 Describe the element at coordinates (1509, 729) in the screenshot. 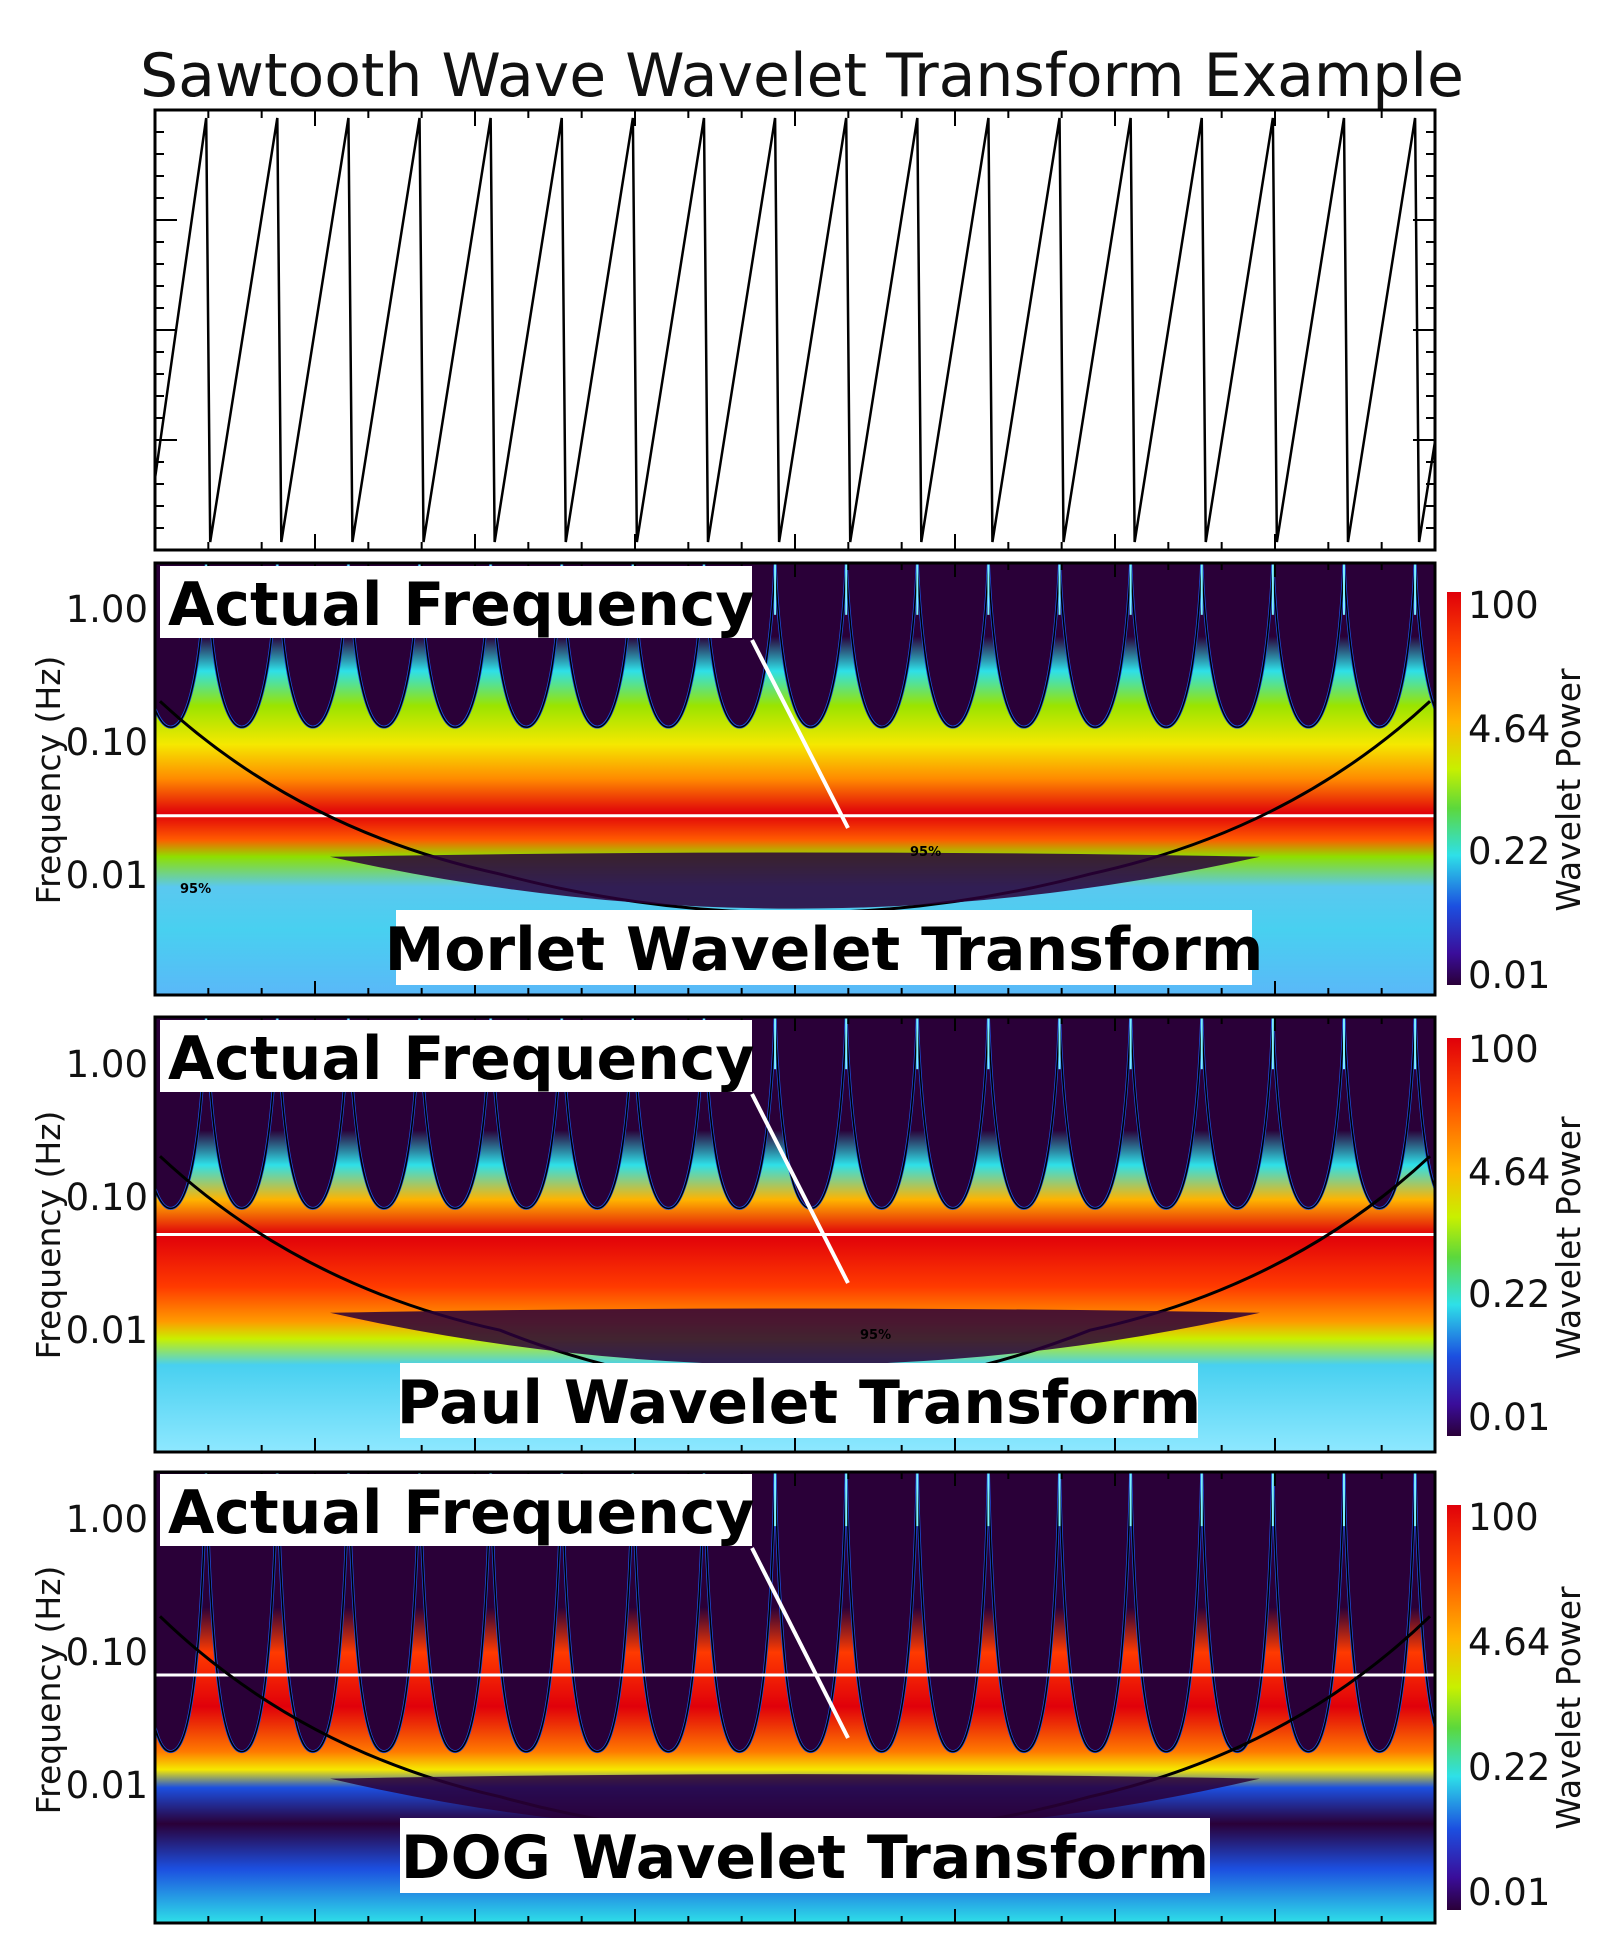

I see `morlet-cbar-tick-2: 4.64` at that location.